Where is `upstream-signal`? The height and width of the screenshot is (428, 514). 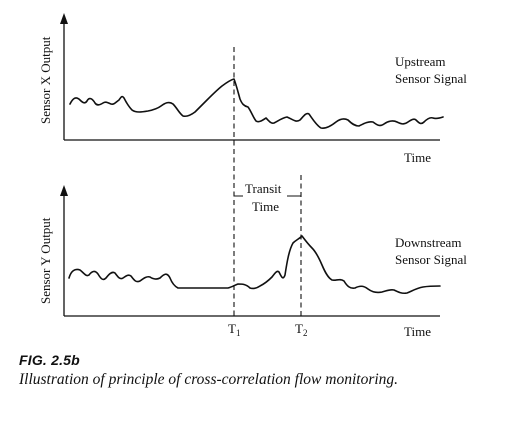 upstream-signal is located at coordinates (256, 103).